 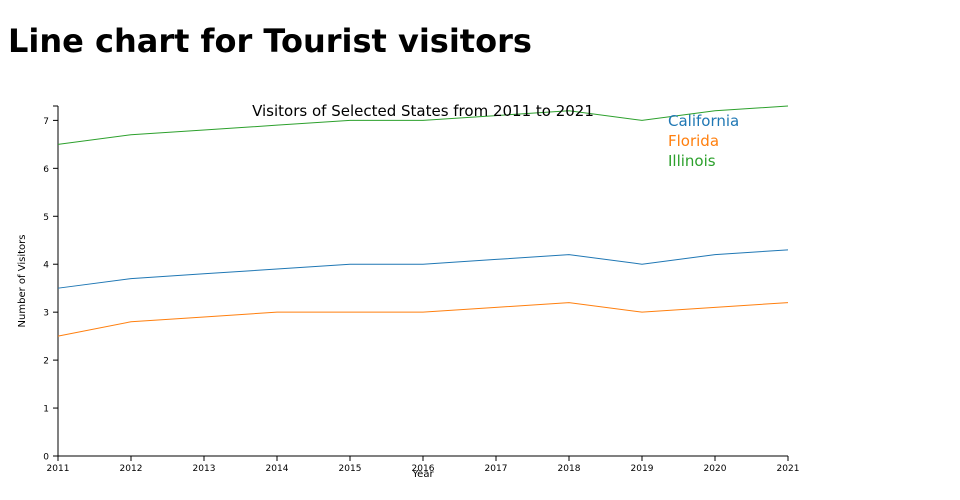 What do you see at coordinates (277, 469) in the screenshot?
I see `x-tick-label: 2014` at bounding box center [277, 469].